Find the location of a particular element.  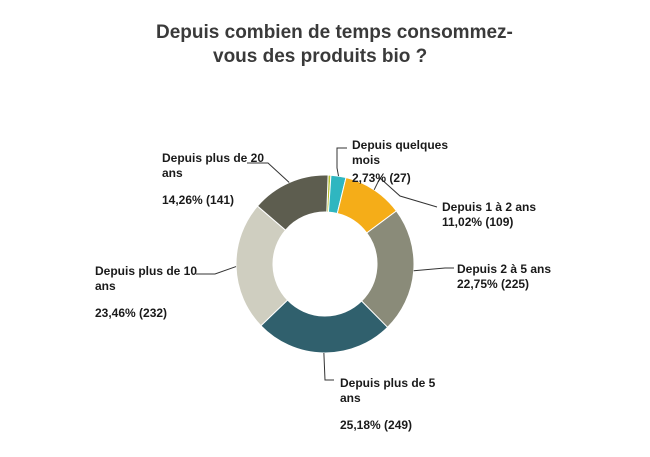

chart-title-line-2: vous des produits bio ? is located at coordinates (320, 56).